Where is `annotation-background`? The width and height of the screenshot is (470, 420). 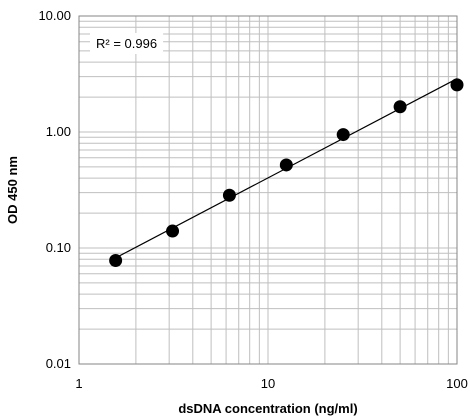
annotation-background is located at coordinates (127, 43).